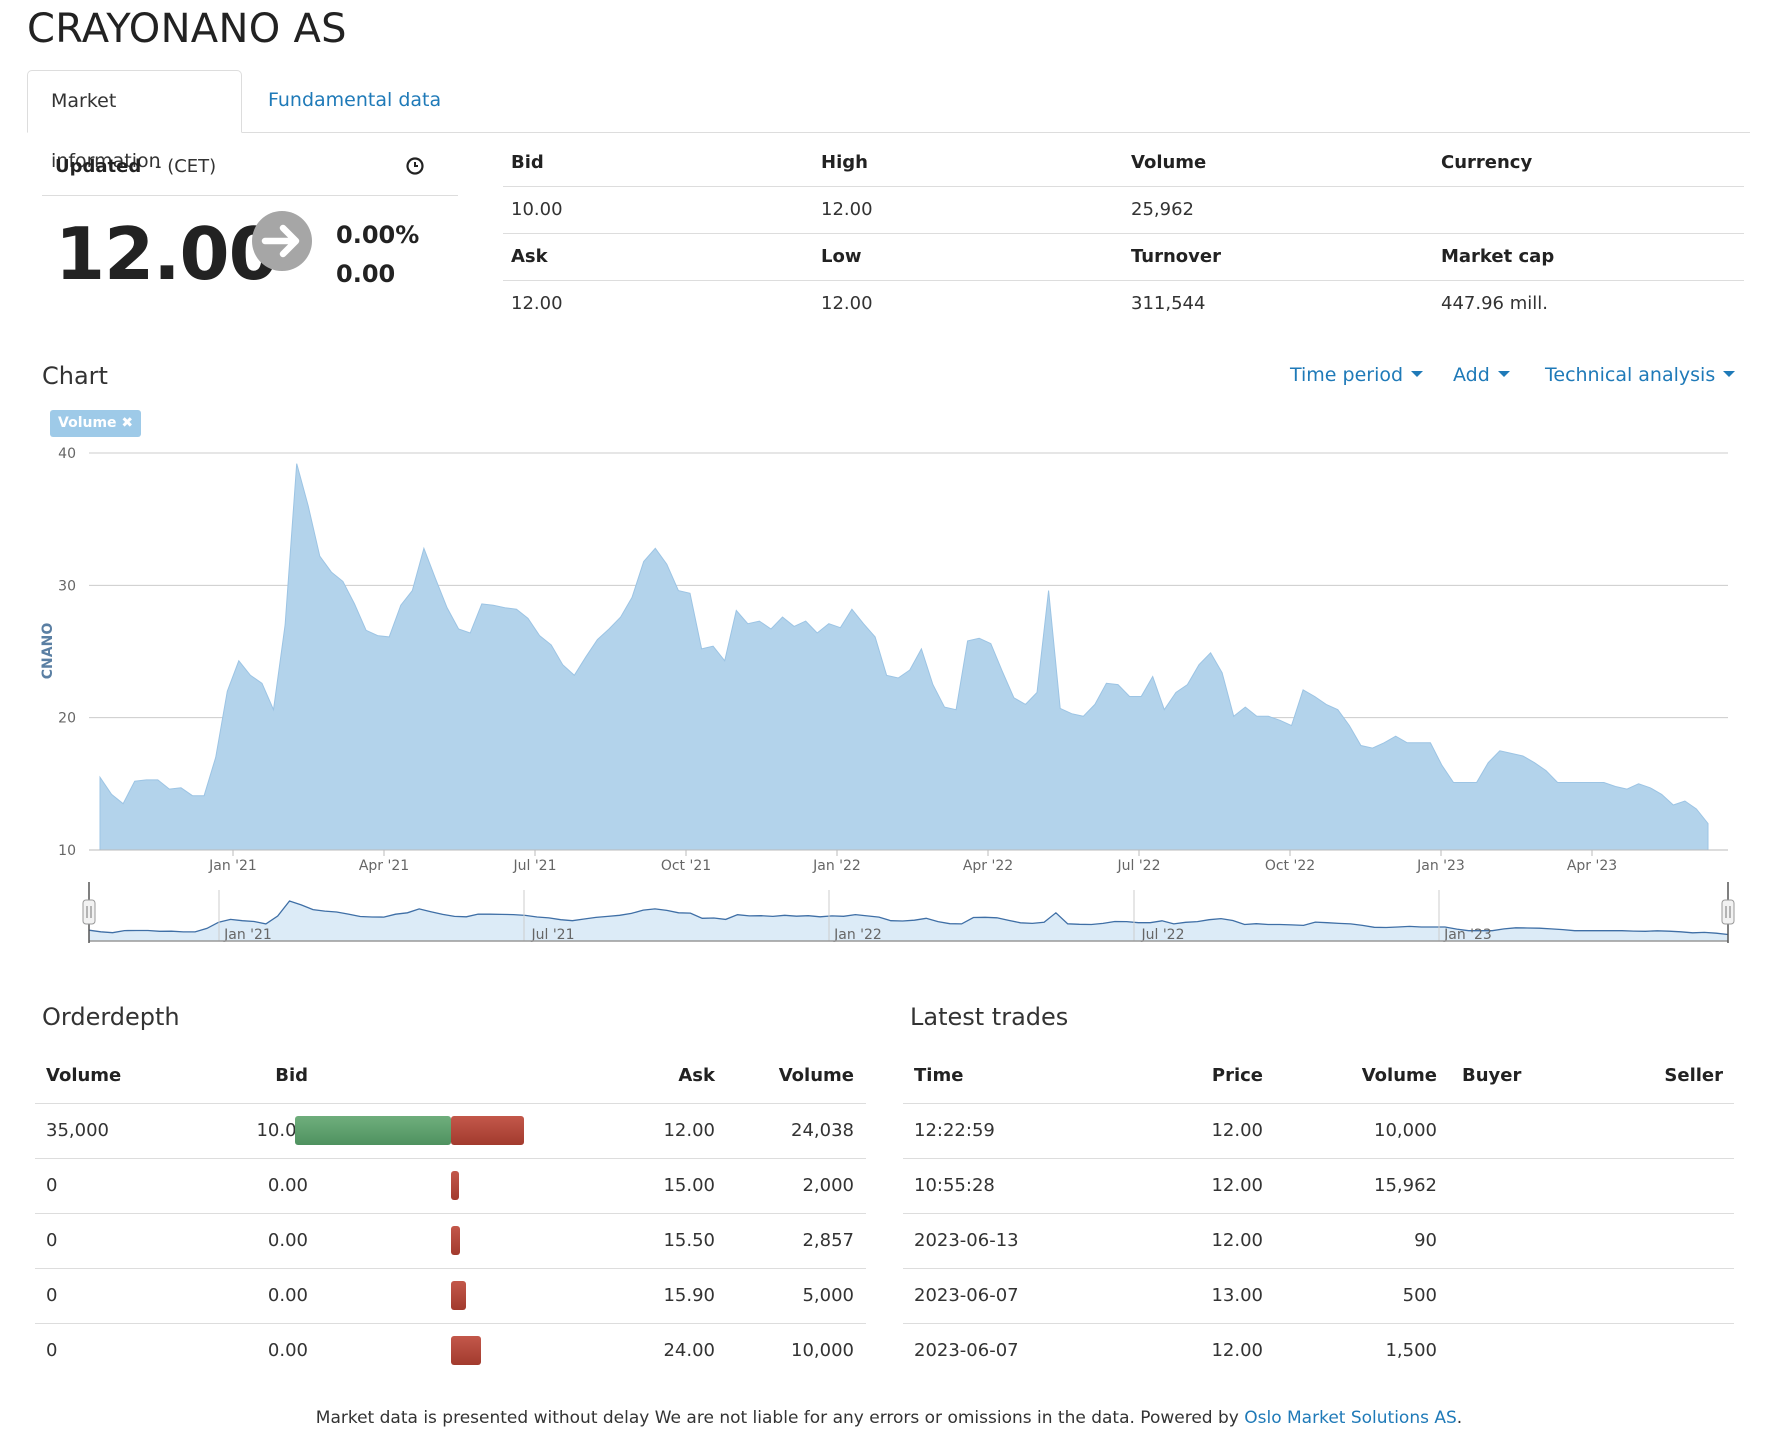 The image size is (1778, 1451). Describe the element at coordinates (384, 866) in the screenshot. I see `x-tick-label: Apr '21` at that location.